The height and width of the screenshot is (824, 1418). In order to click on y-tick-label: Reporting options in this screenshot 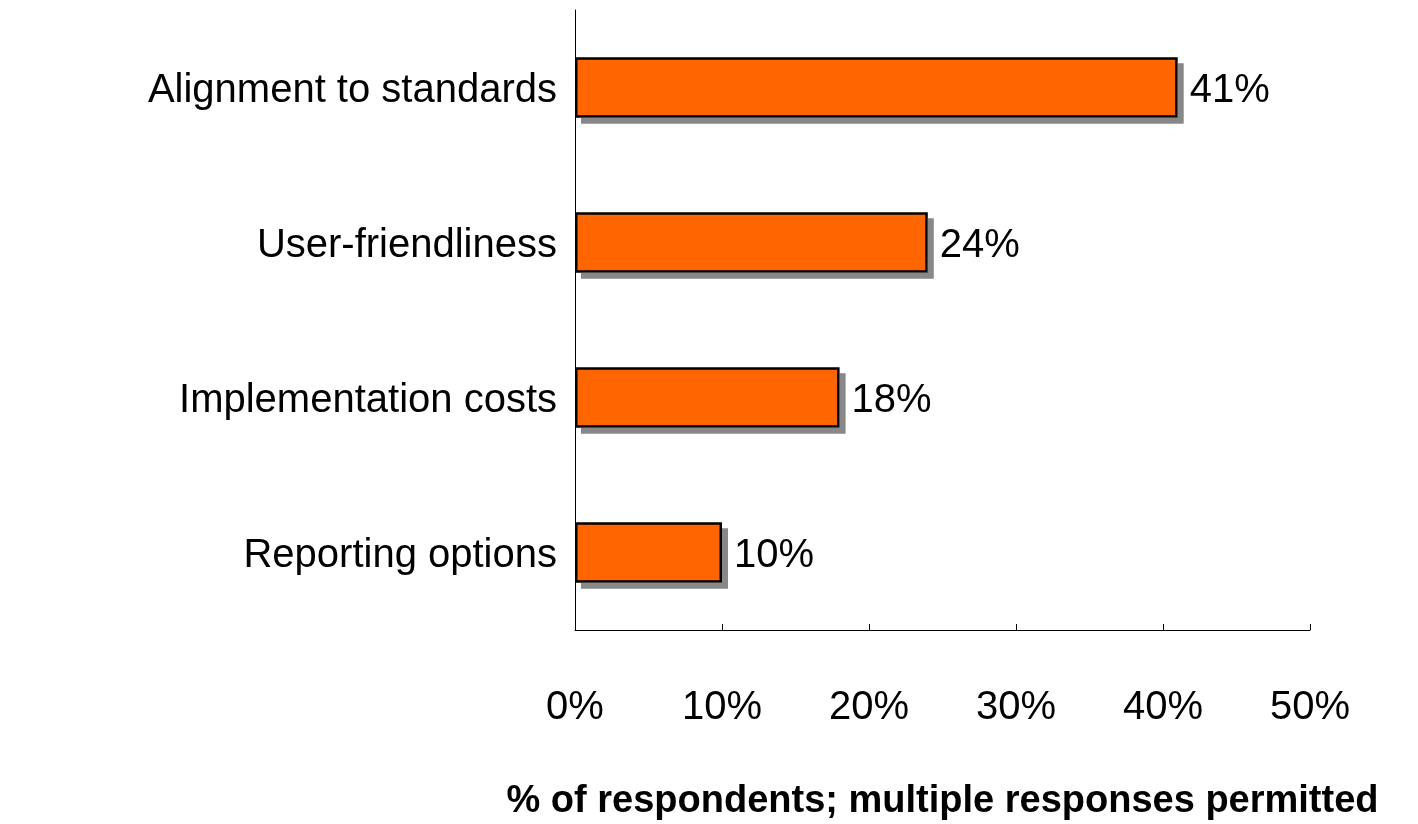, I will do `click(400, 552)`.